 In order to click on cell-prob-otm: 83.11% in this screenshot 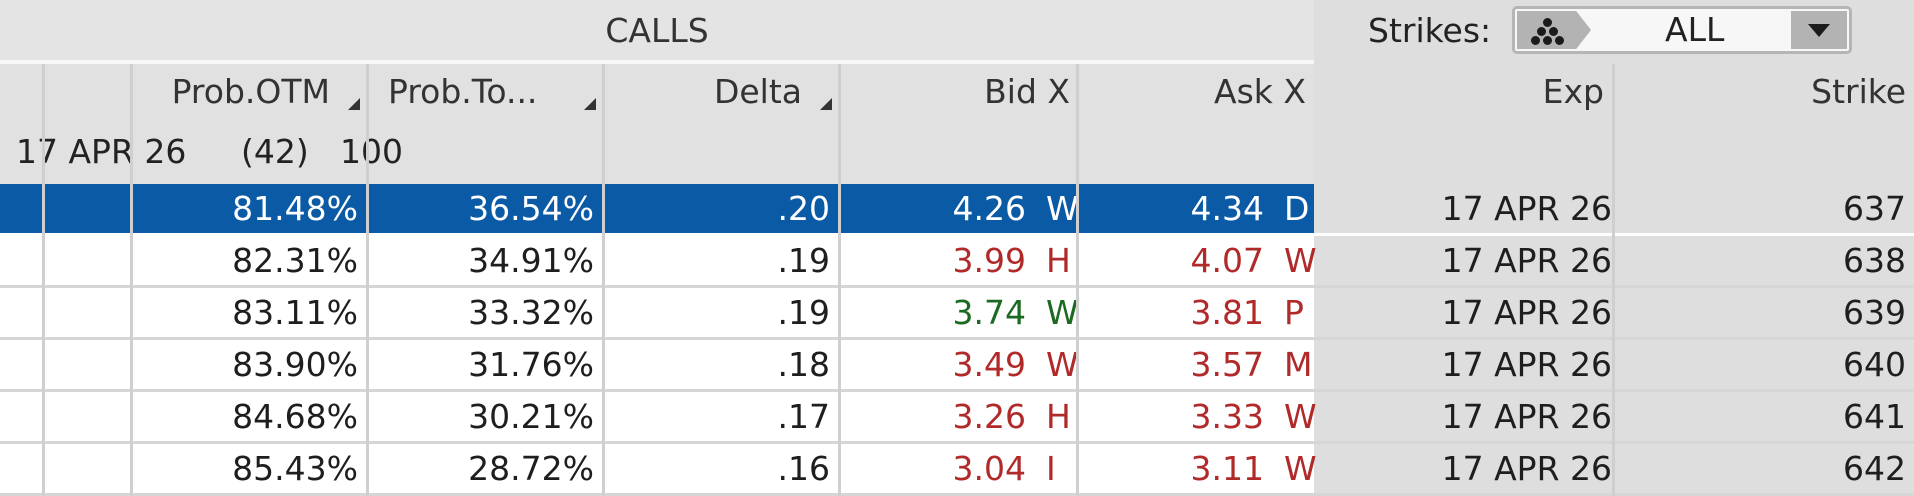, I will do `click(295, 312)`.